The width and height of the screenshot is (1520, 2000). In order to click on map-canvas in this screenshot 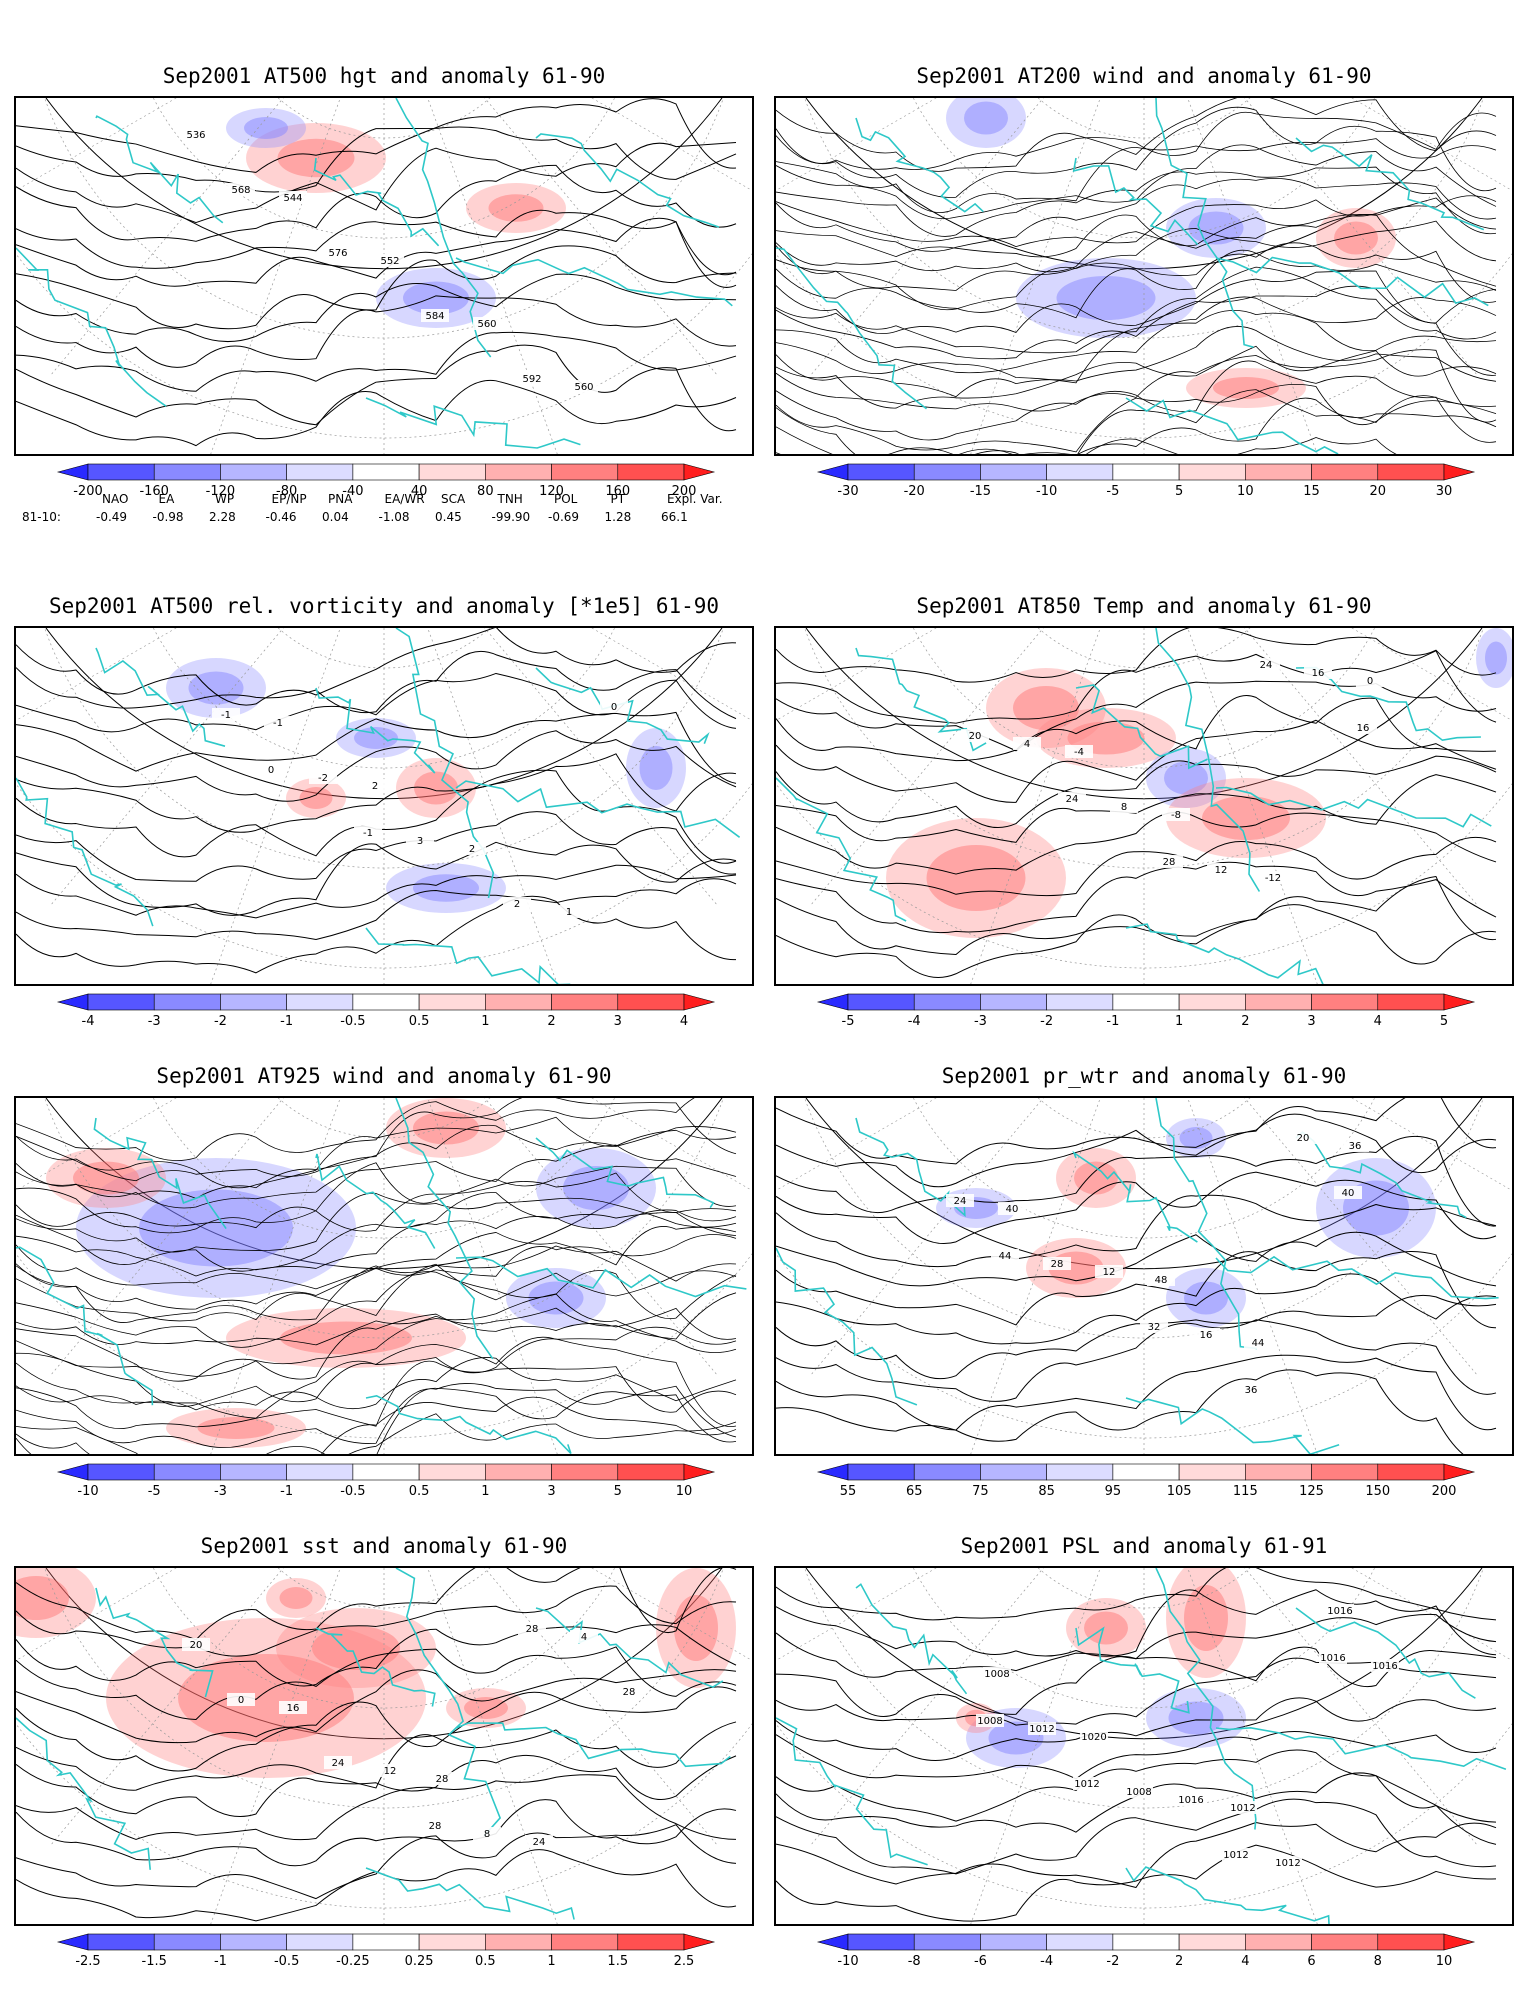, I will do `click(384, 1276)`.